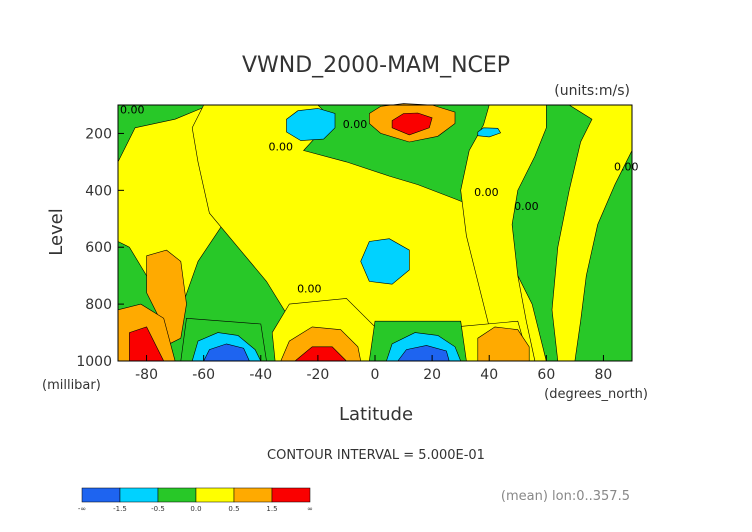 The width and height of the screenshot is (752, 532). I want to click on colorbar: -∞ -1.5 -0.5 0.0 0.5 1.5 ∞, so click(195, 500).